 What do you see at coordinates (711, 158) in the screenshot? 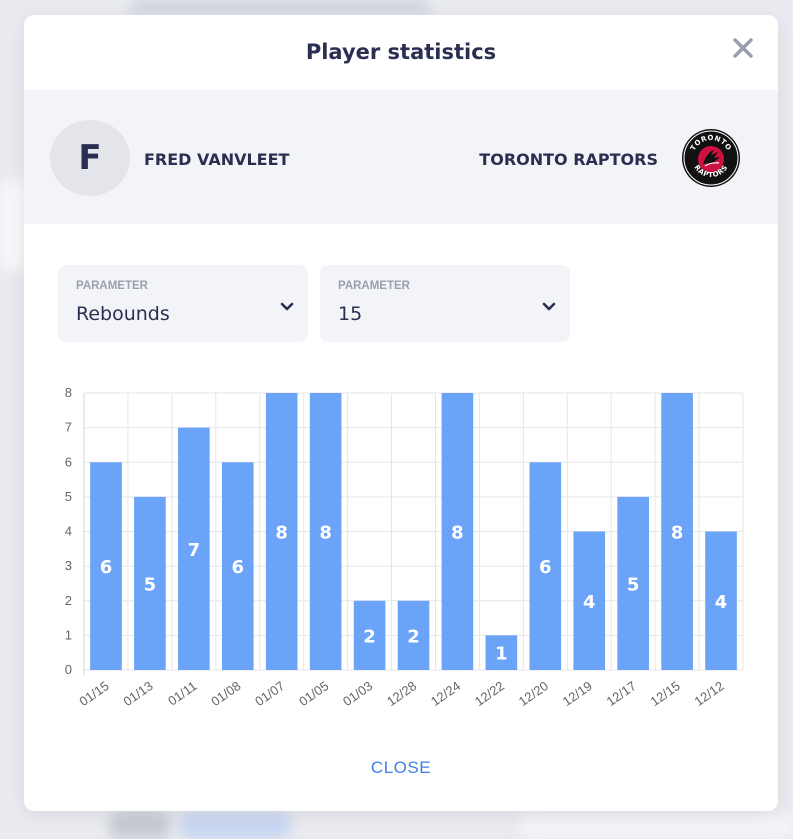
I see `team-logo-icon: TORONTO RAPTORS` at bounding box center [711, 158].